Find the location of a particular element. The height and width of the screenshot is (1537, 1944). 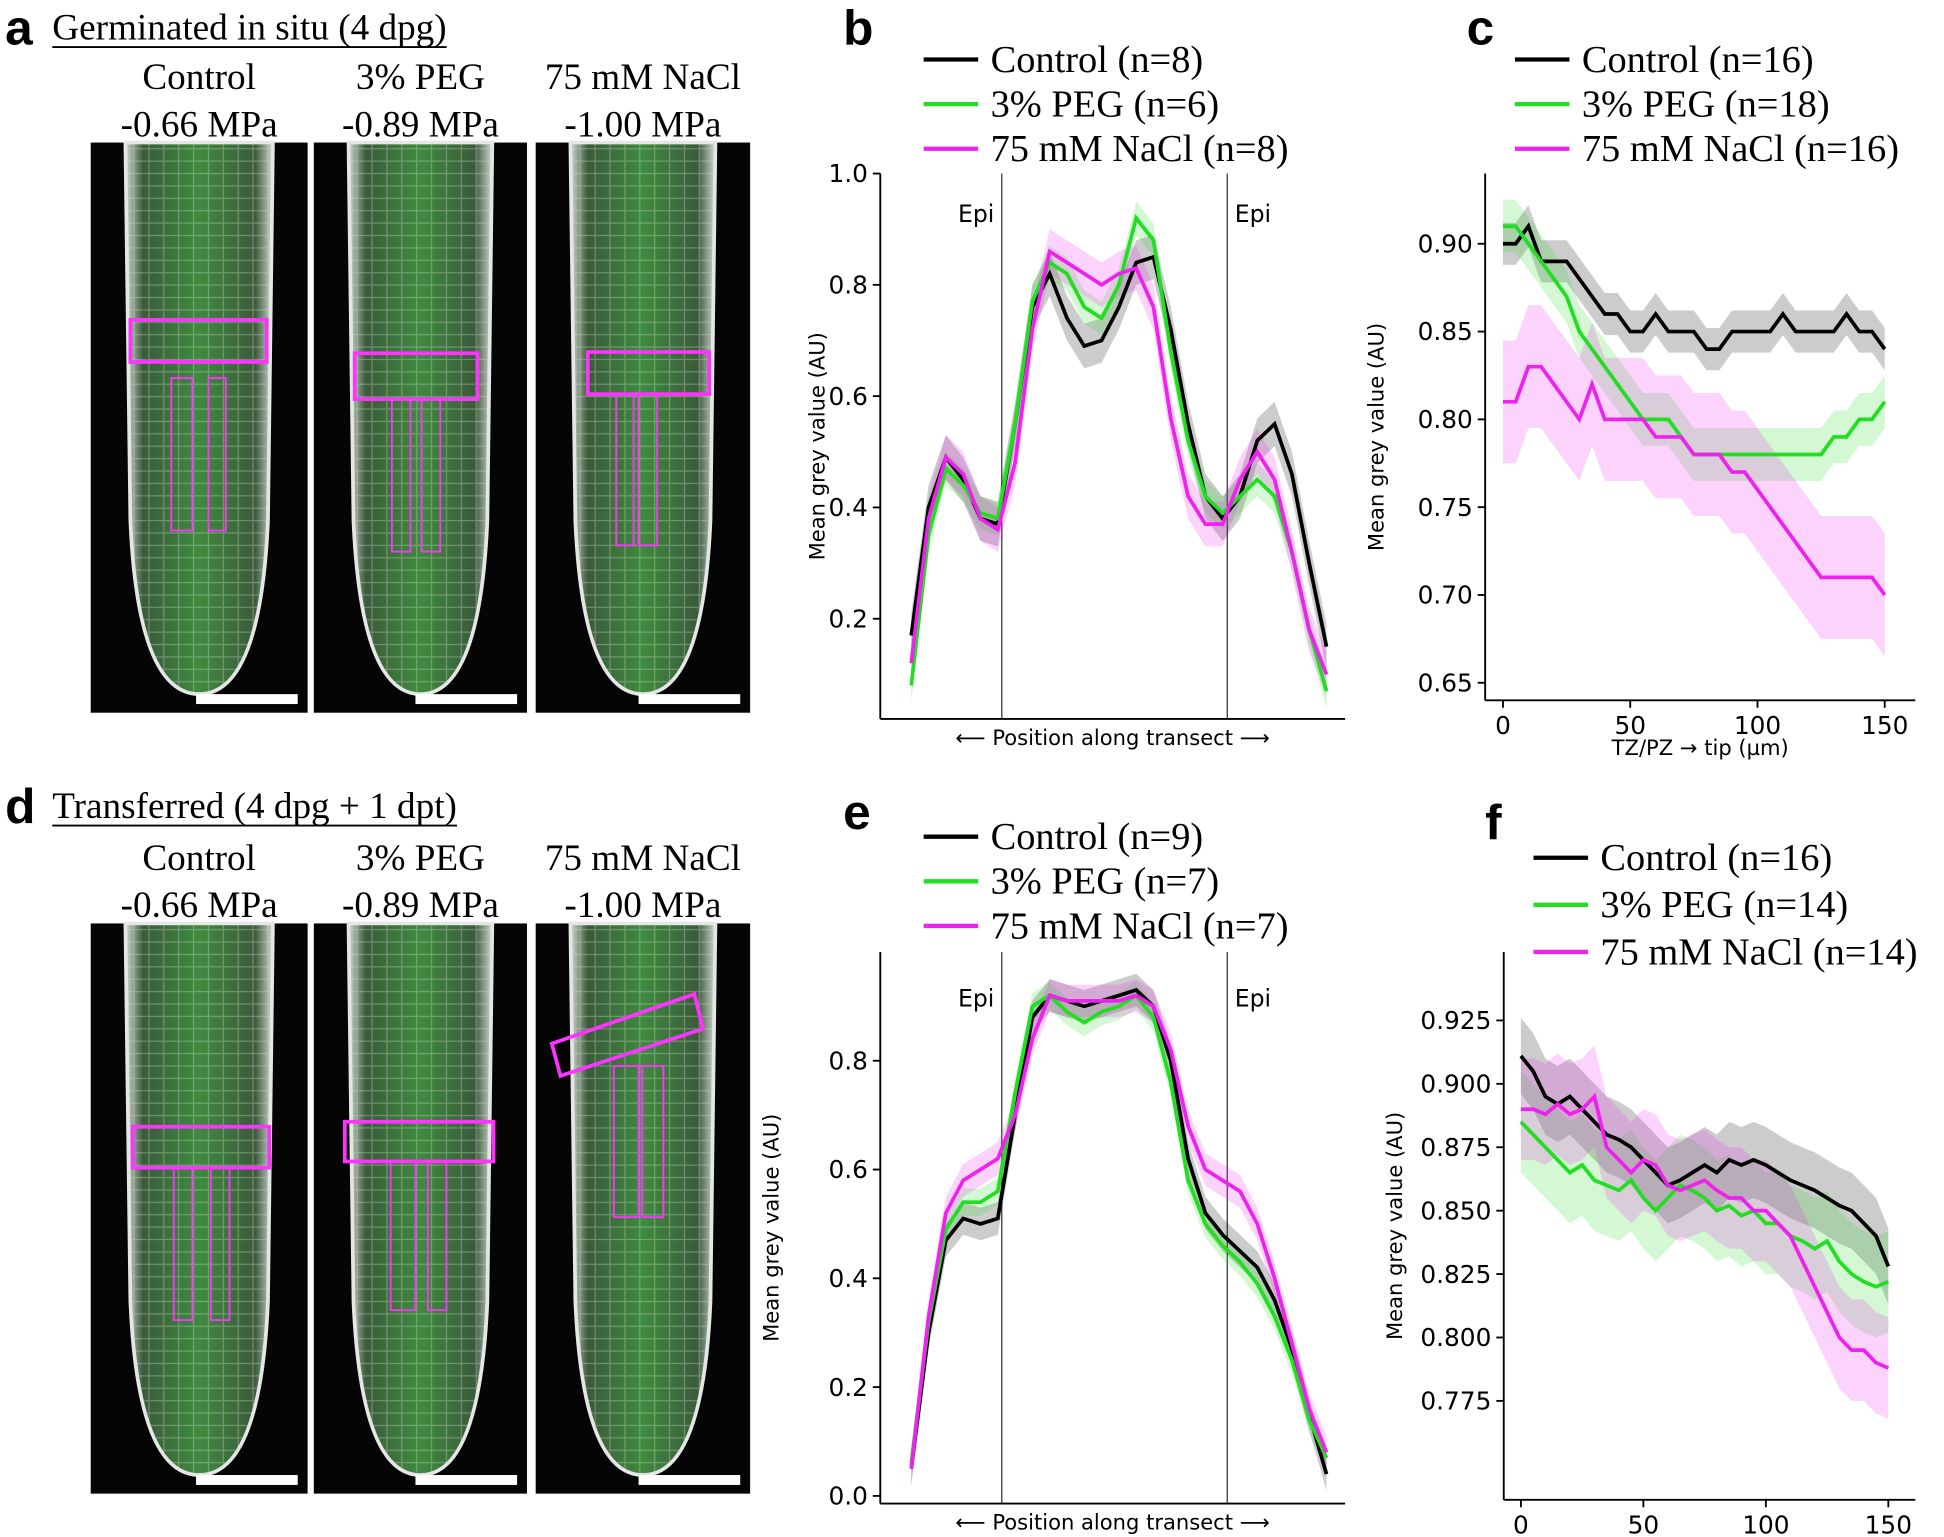

y-tick-label: 0.925 is located at coordinates (1455, 1020).